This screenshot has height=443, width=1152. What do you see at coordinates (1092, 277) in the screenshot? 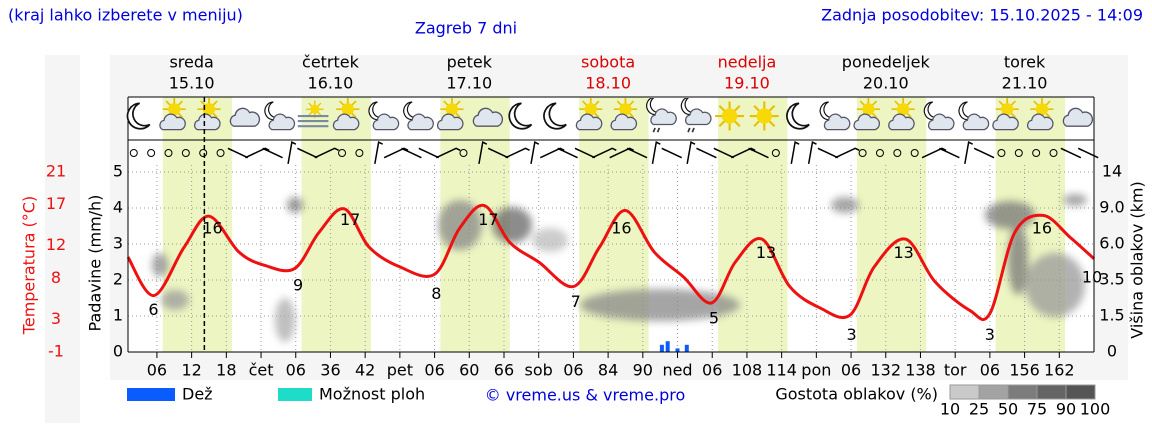
I see `temperature-label: 10` at bounding box center [1092, 277].